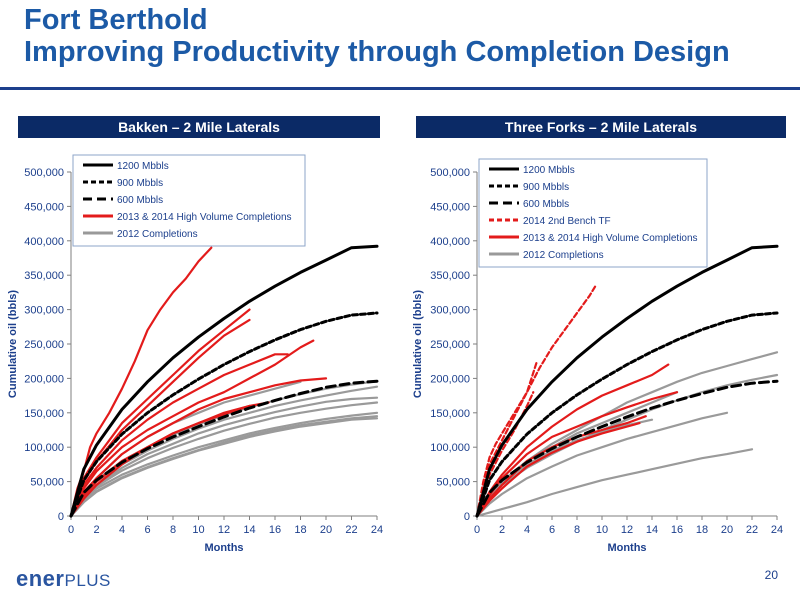  What do you see at coordinates (199, 127) in the screenshot?
I see `bakken-panel-header: Bakken – 2 Mile Laterals` at bounding box center [199, 127].